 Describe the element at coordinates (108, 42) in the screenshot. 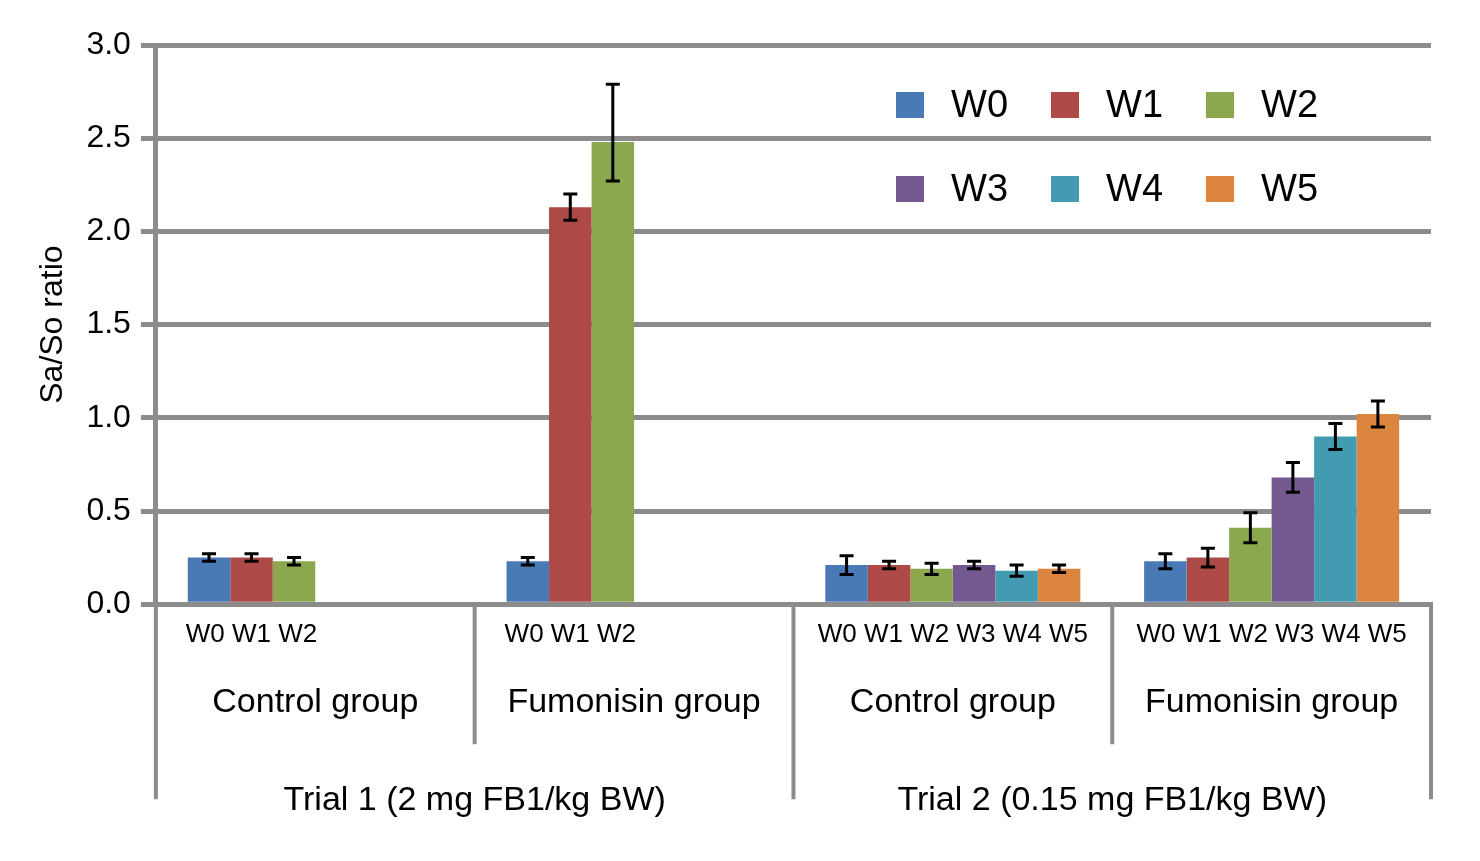

I see `y-tick-label: 3.0` at that location.